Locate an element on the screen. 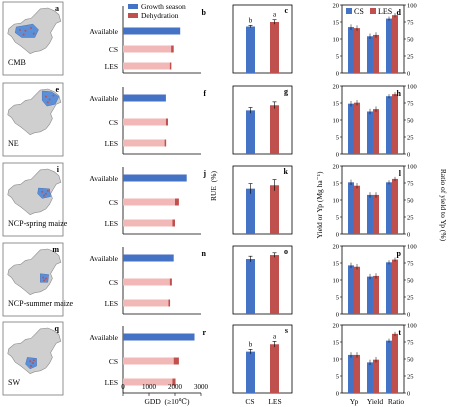  legend-label-les: LES is located at coordinates (385, 11).